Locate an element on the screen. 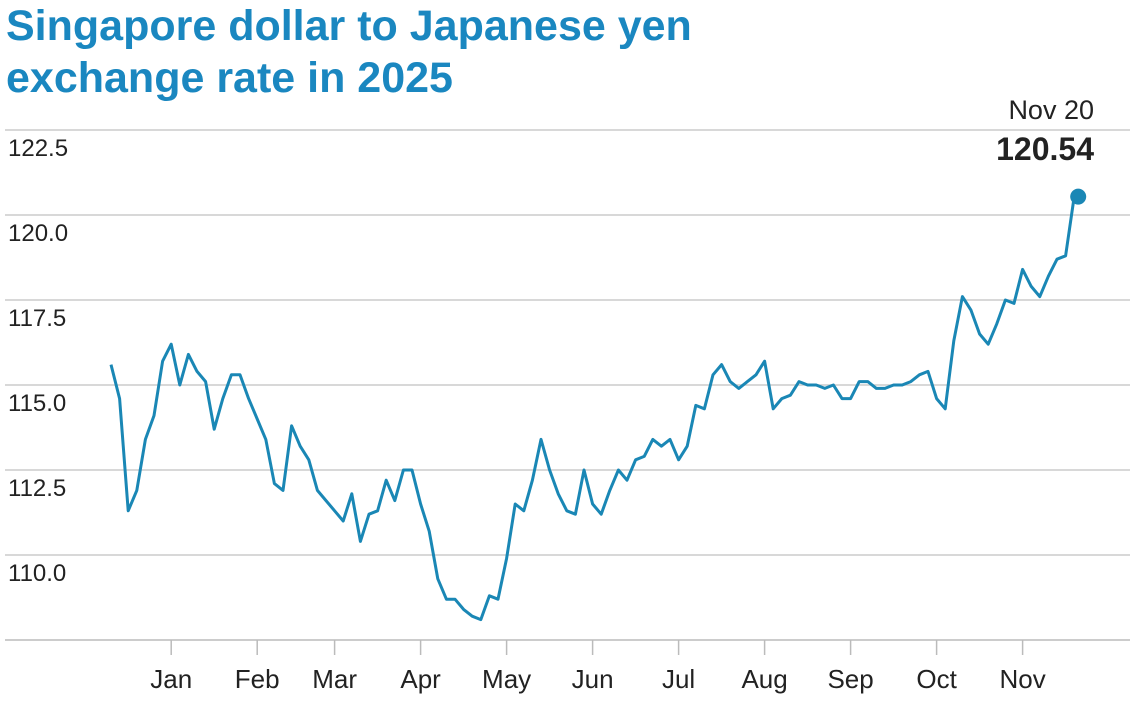 The height and width of the screenshot is (701, 1144). y-tick-label: 120.0 is located at coordinates (38, 233).